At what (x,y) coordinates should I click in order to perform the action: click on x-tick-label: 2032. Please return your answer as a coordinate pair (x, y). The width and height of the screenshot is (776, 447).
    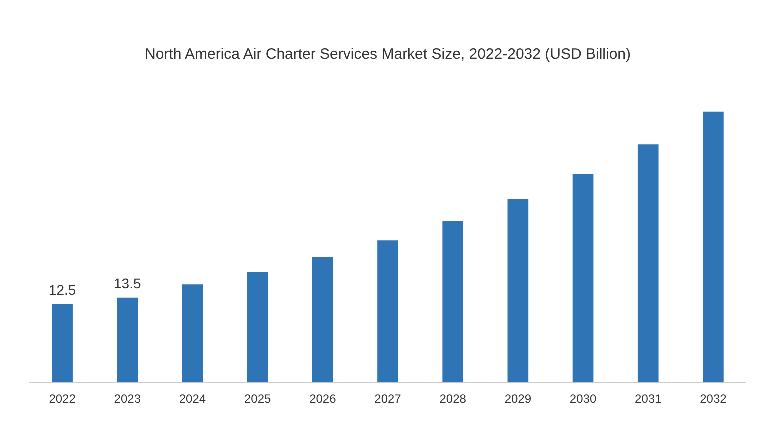
    Looking at the image, I should click on (714, 399).